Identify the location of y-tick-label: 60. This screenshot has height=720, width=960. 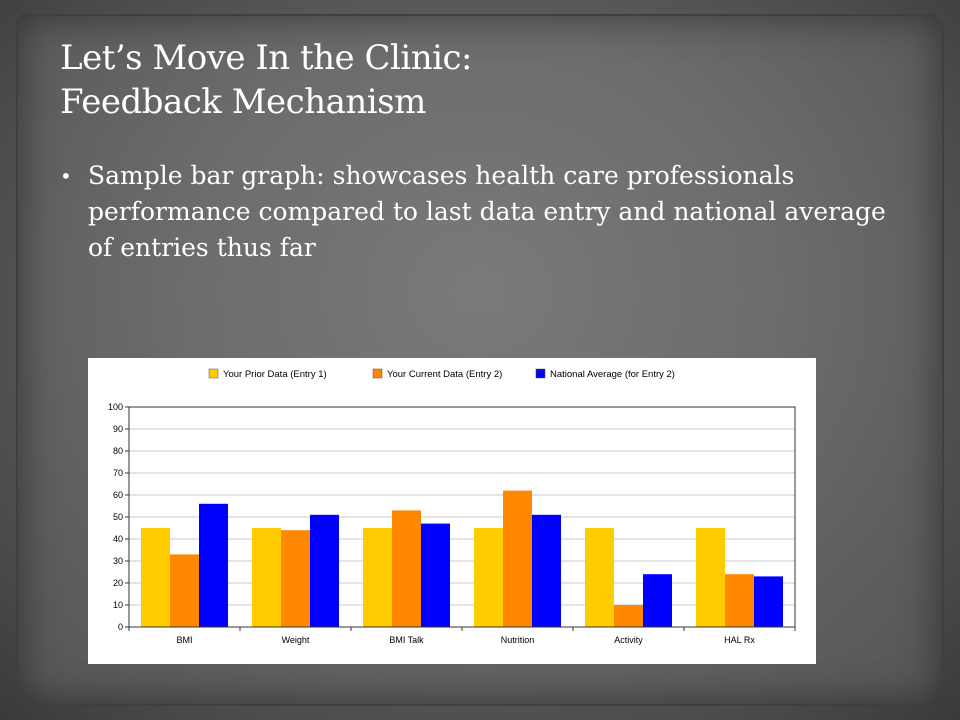
(118, 495).